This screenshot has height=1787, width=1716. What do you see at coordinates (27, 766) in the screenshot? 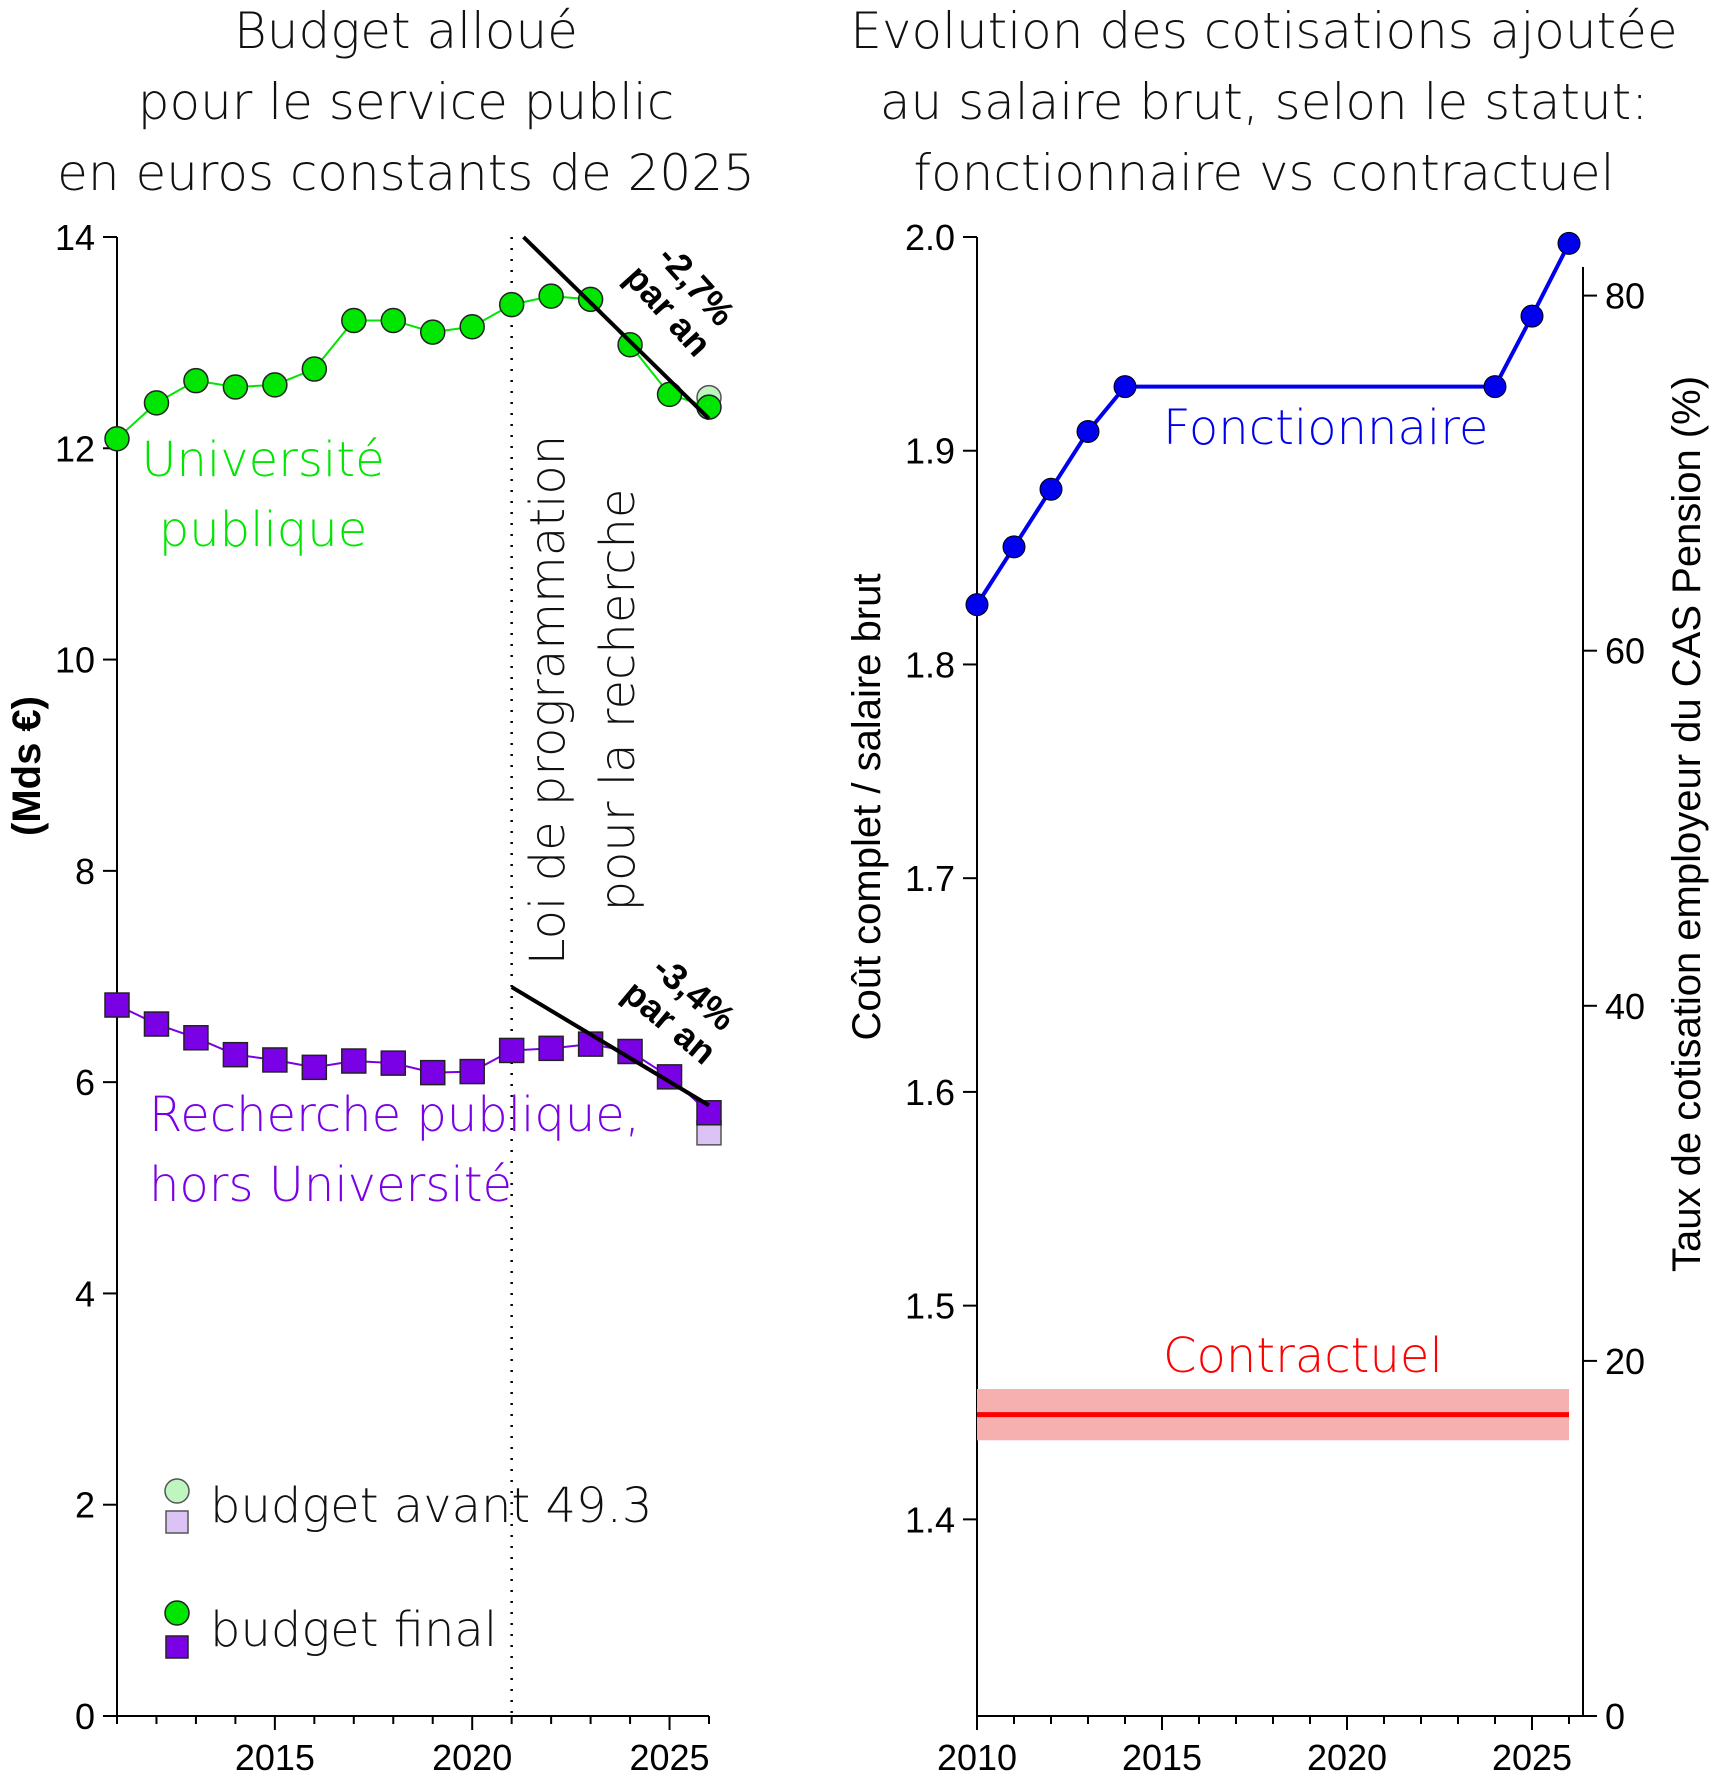
I see `left-y-axis-label: (Mds €)` at bounding box center [27, 766].